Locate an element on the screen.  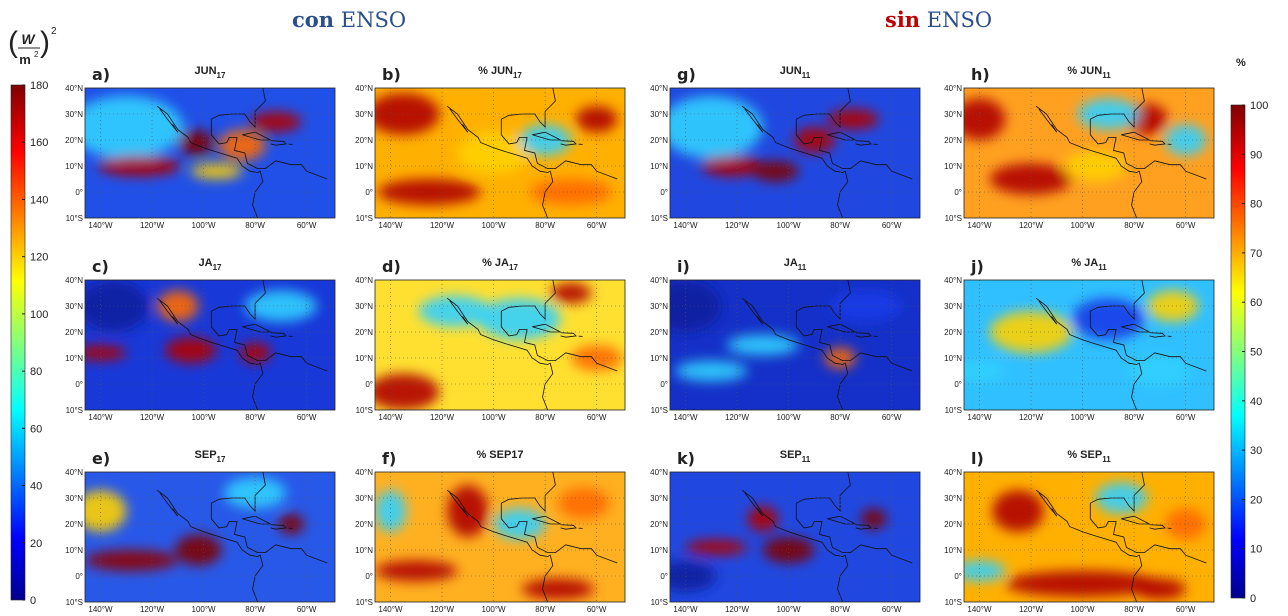
panel-title: % JUN11 is located at coordinates (1089, 72).